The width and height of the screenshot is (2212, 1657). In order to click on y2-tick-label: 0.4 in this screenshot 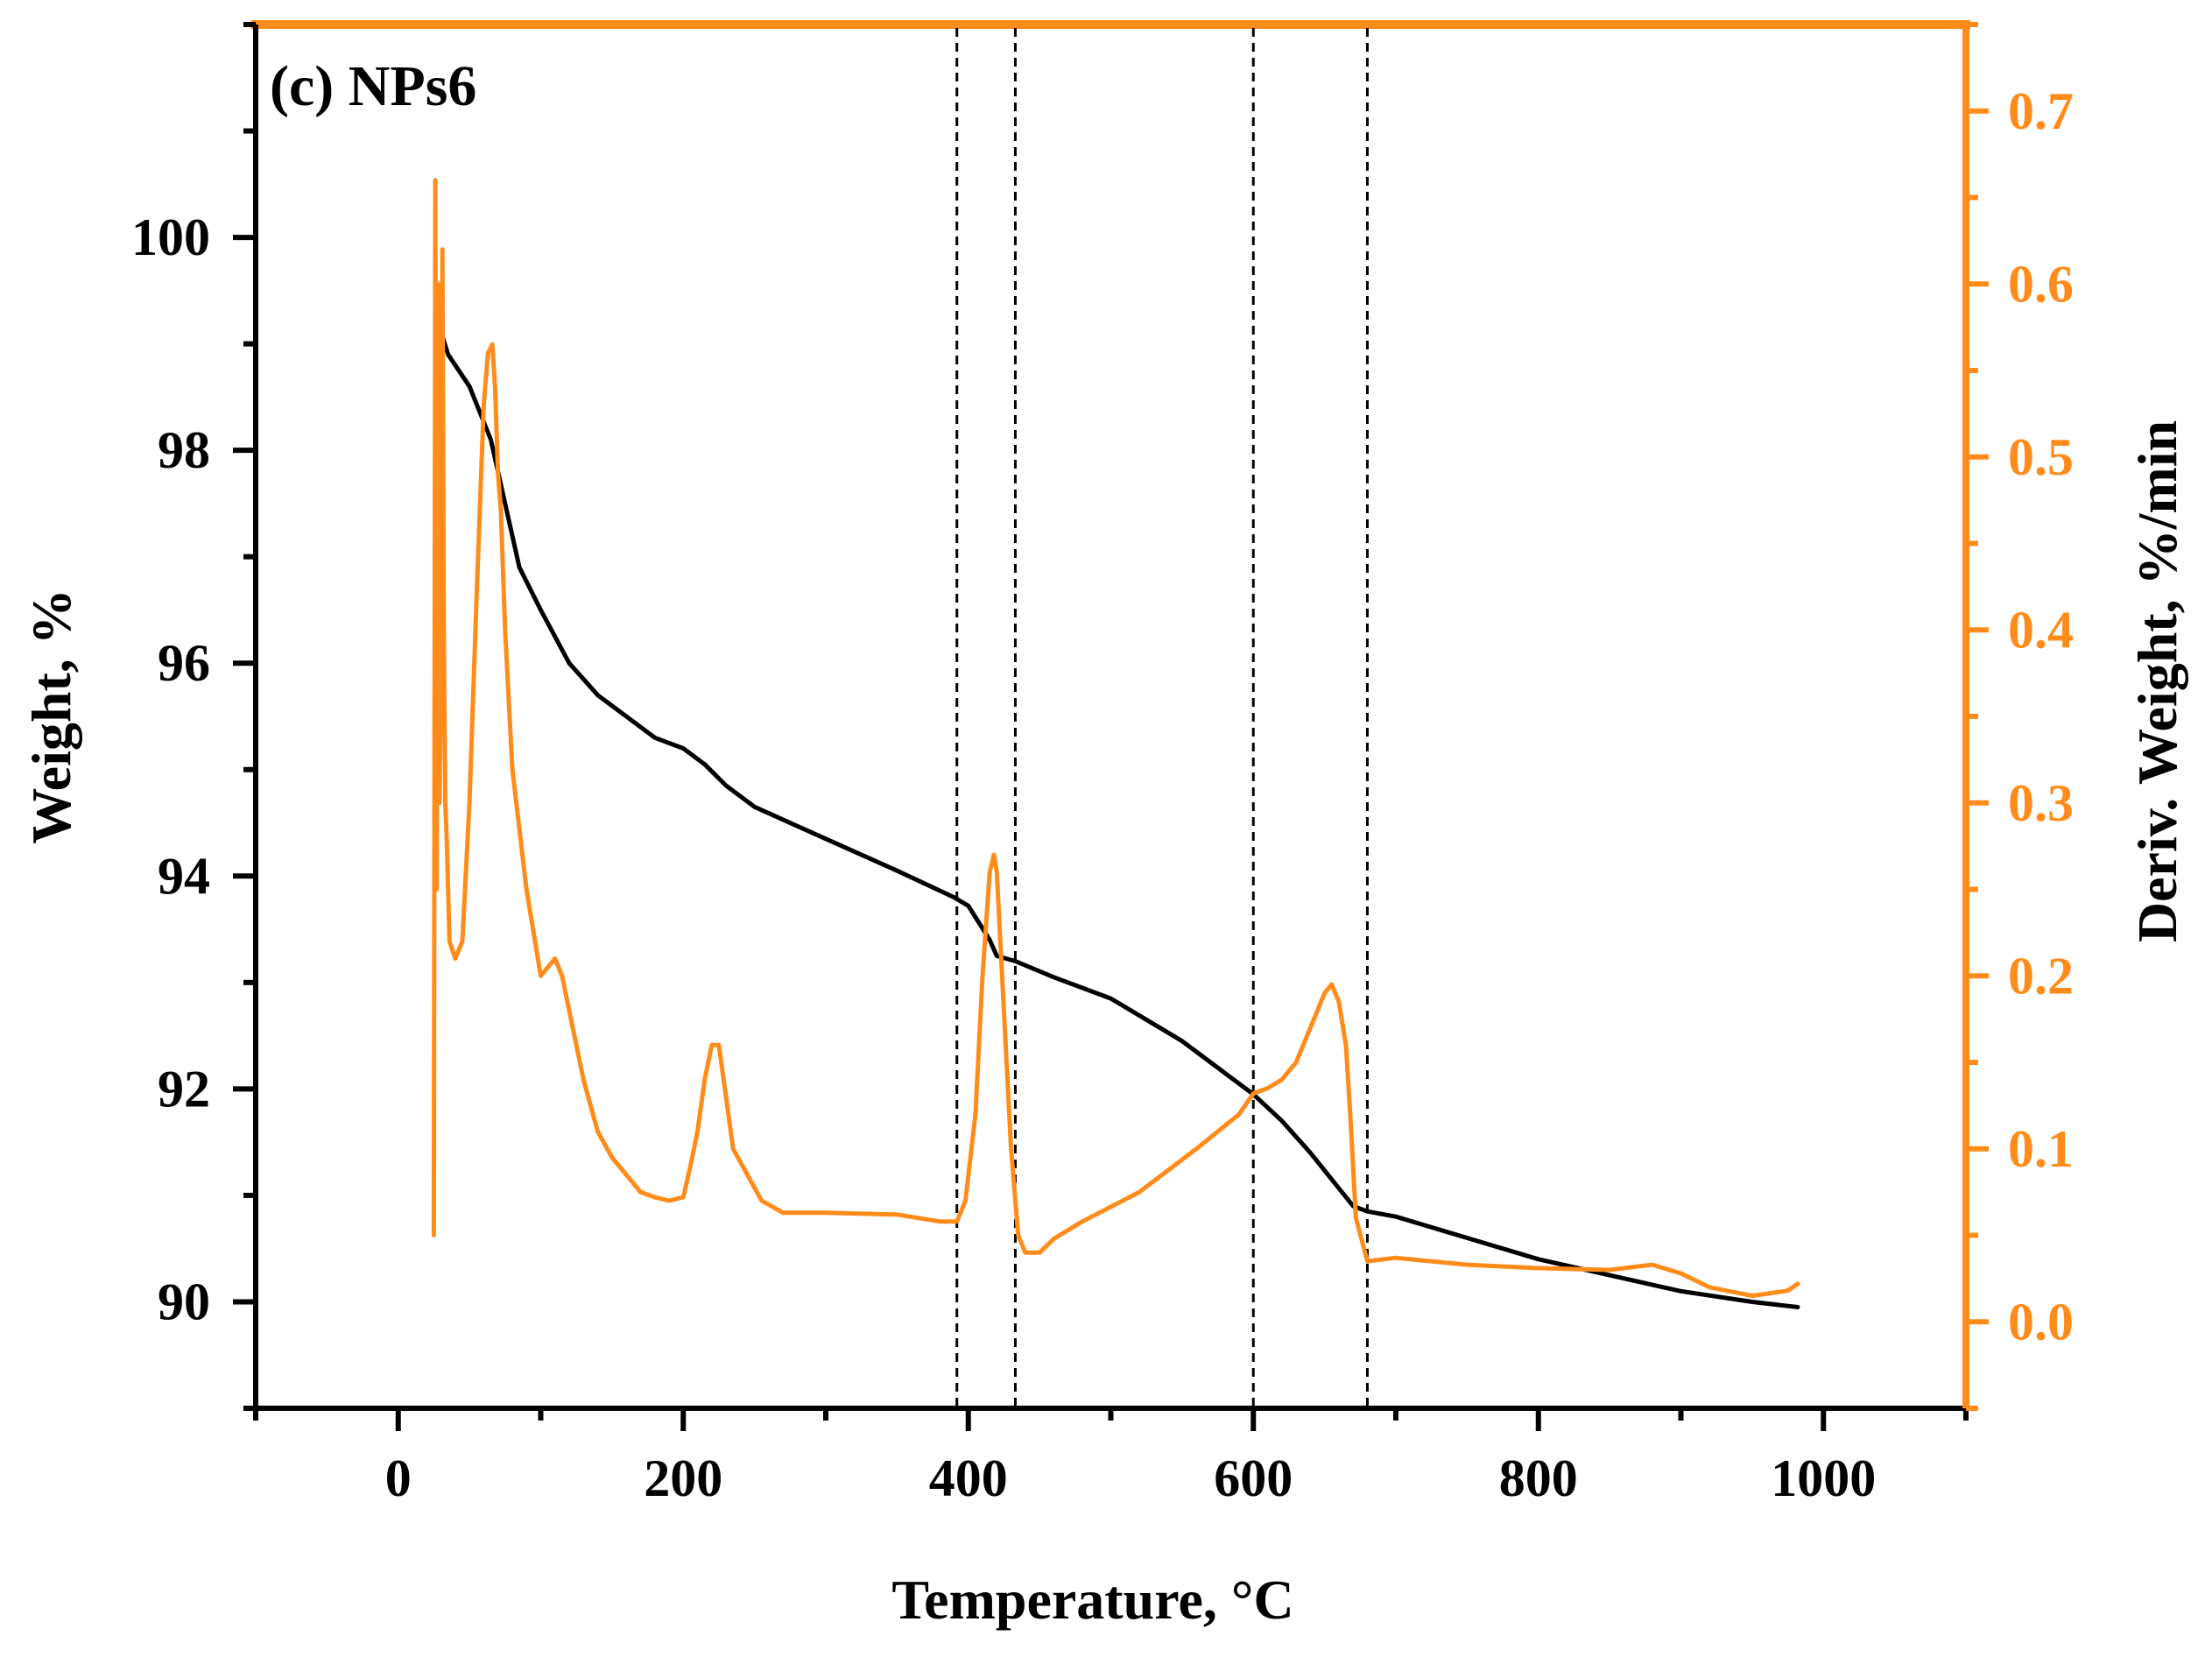, I will do `click(2041, 630)`.